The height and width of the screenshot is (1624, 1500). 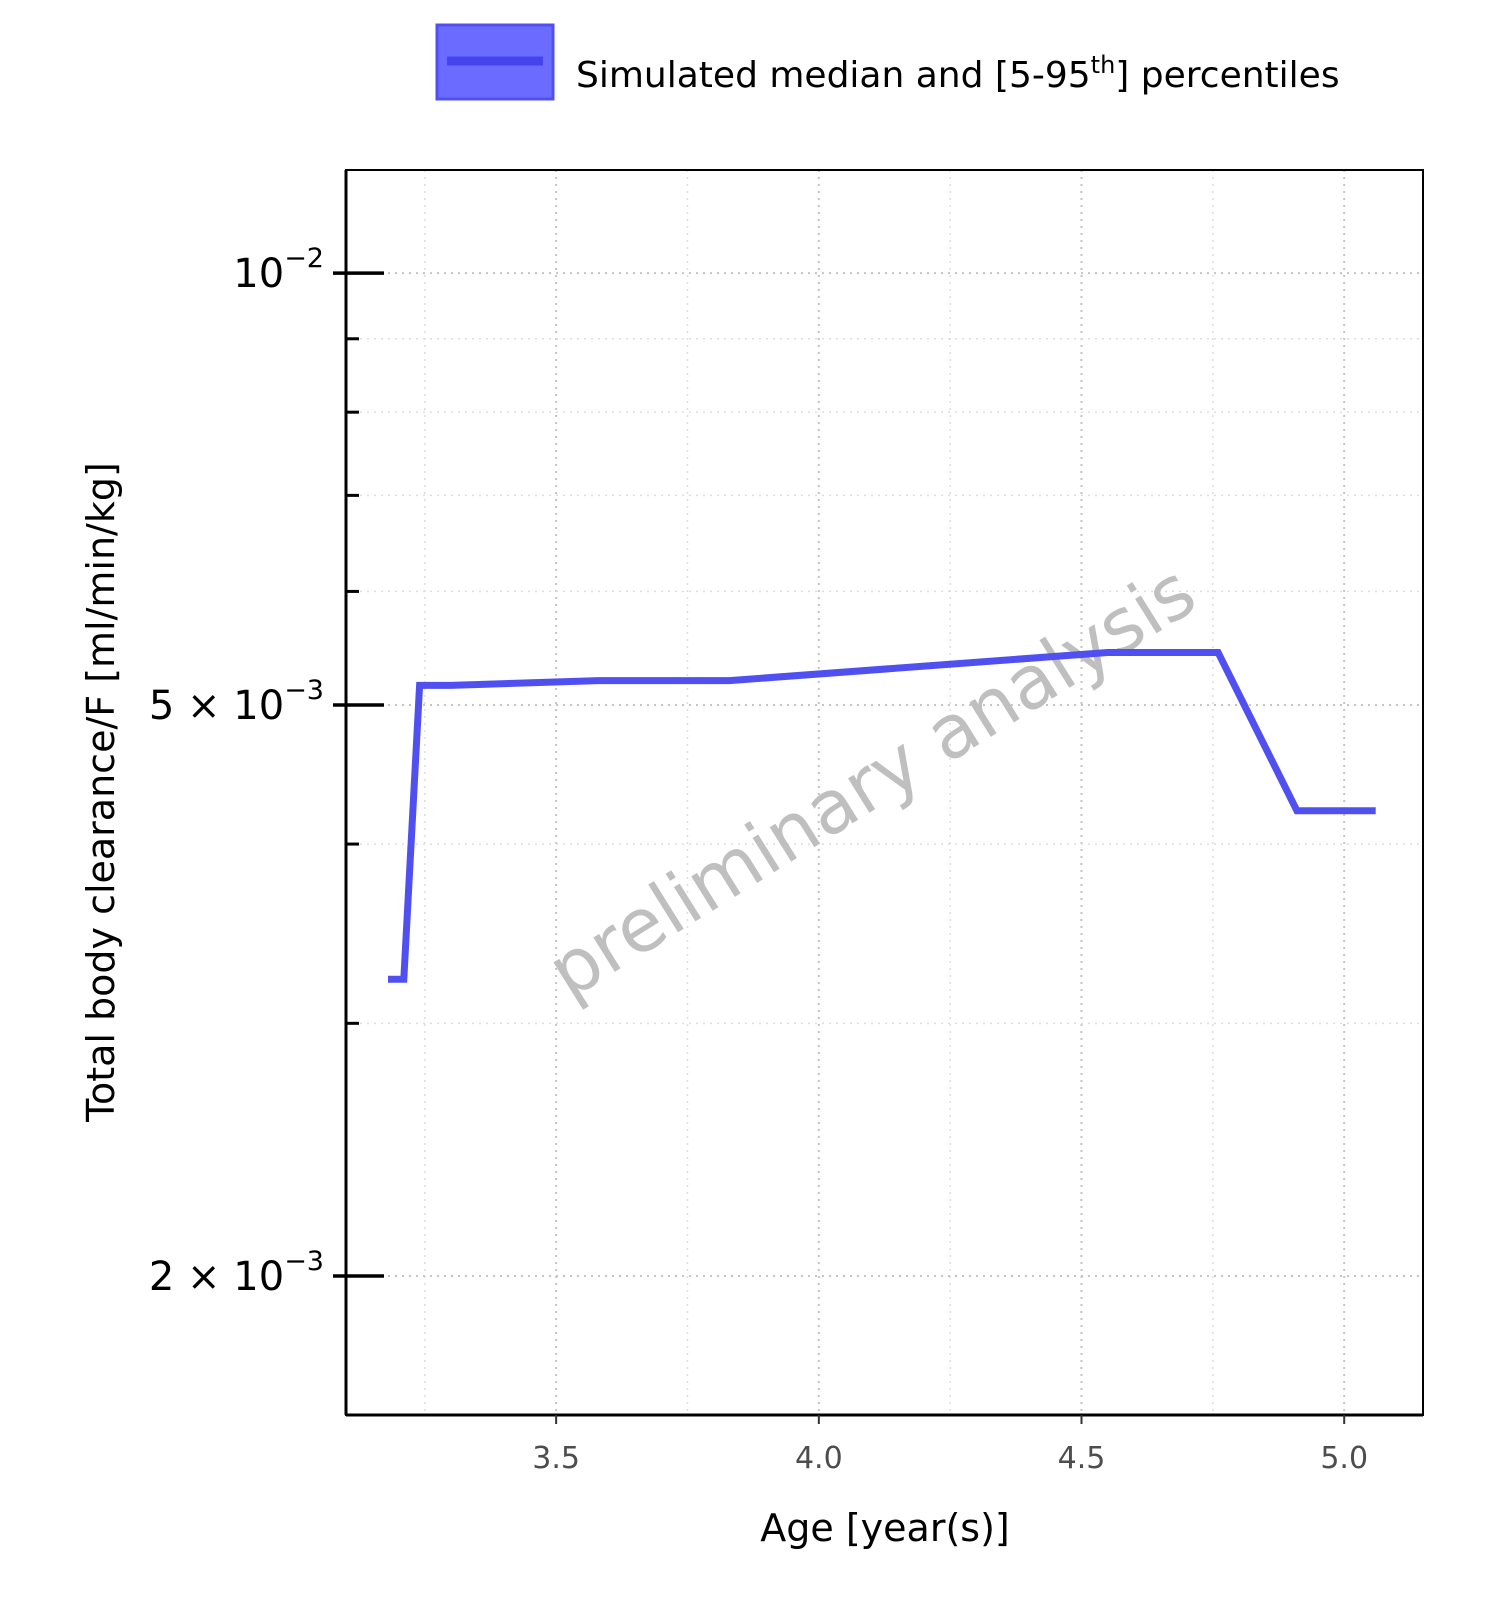 What do you see at coordinates (1344, 1458) in the screenshot?
I see `x-tick-label: 5.0` at bounding box center [1344, 1458].